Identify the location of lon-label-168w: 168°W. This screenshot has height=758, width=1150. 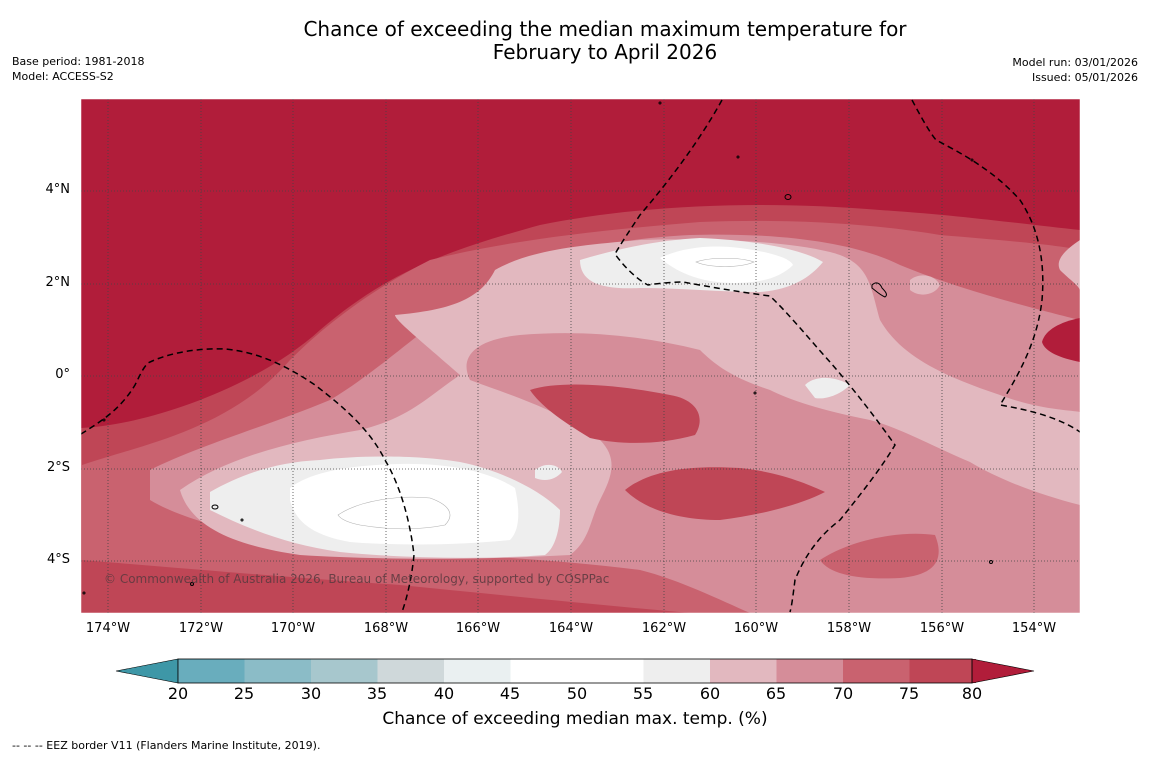
(386, 628).